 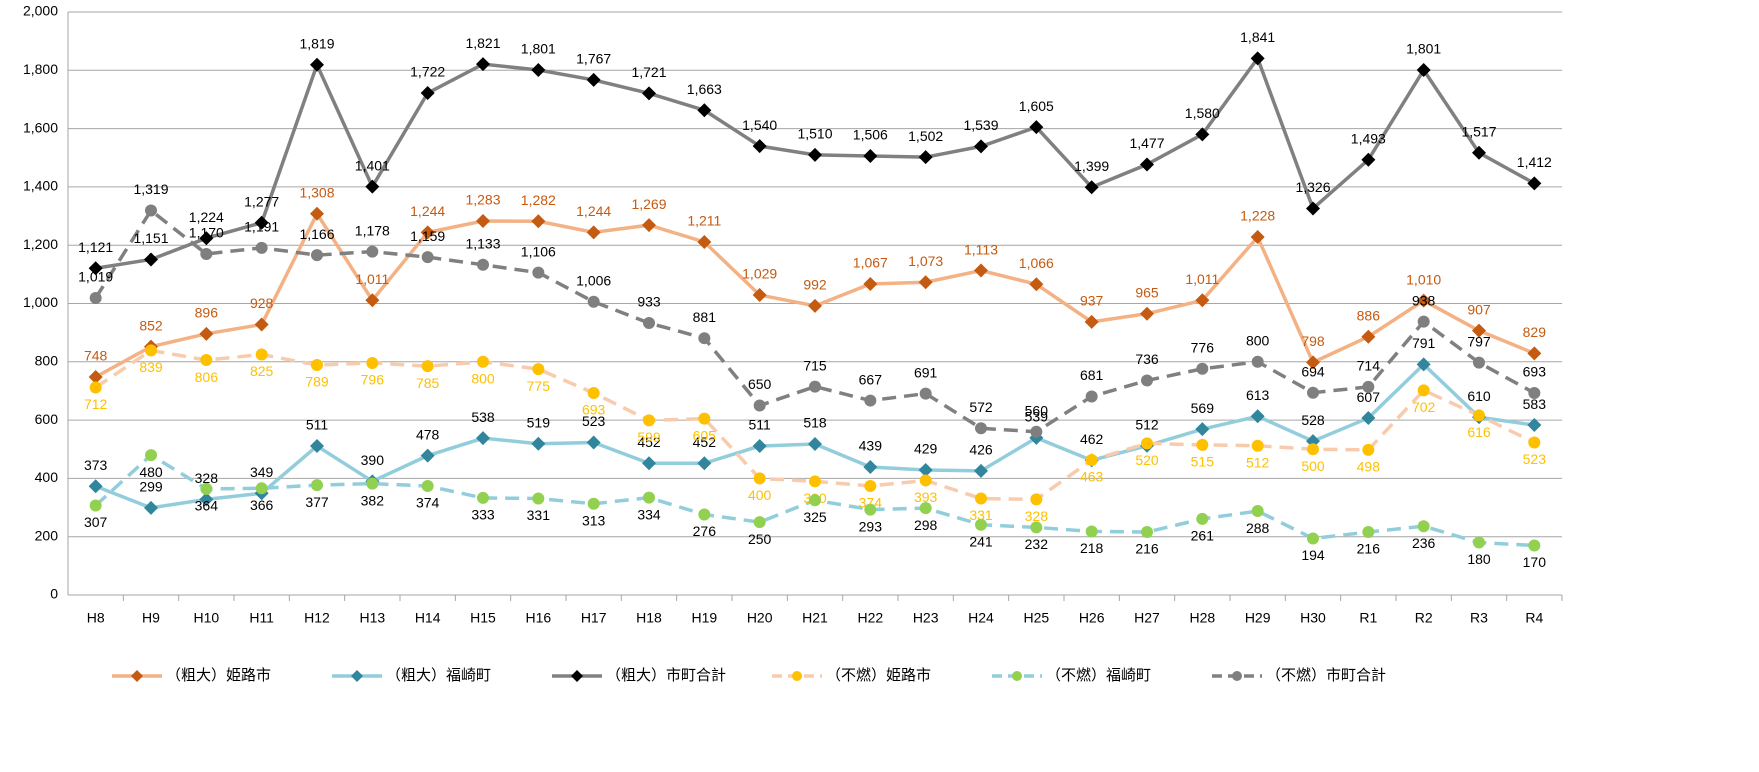 I want to click on data-label: 560, so click(x=1037, y=410).